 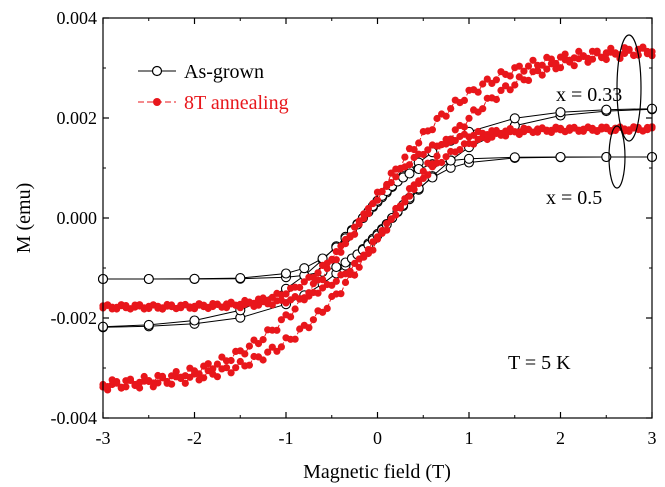 I want to click on legend-label-8t-annealing: 8T annealing, so click(x=236, y=103).